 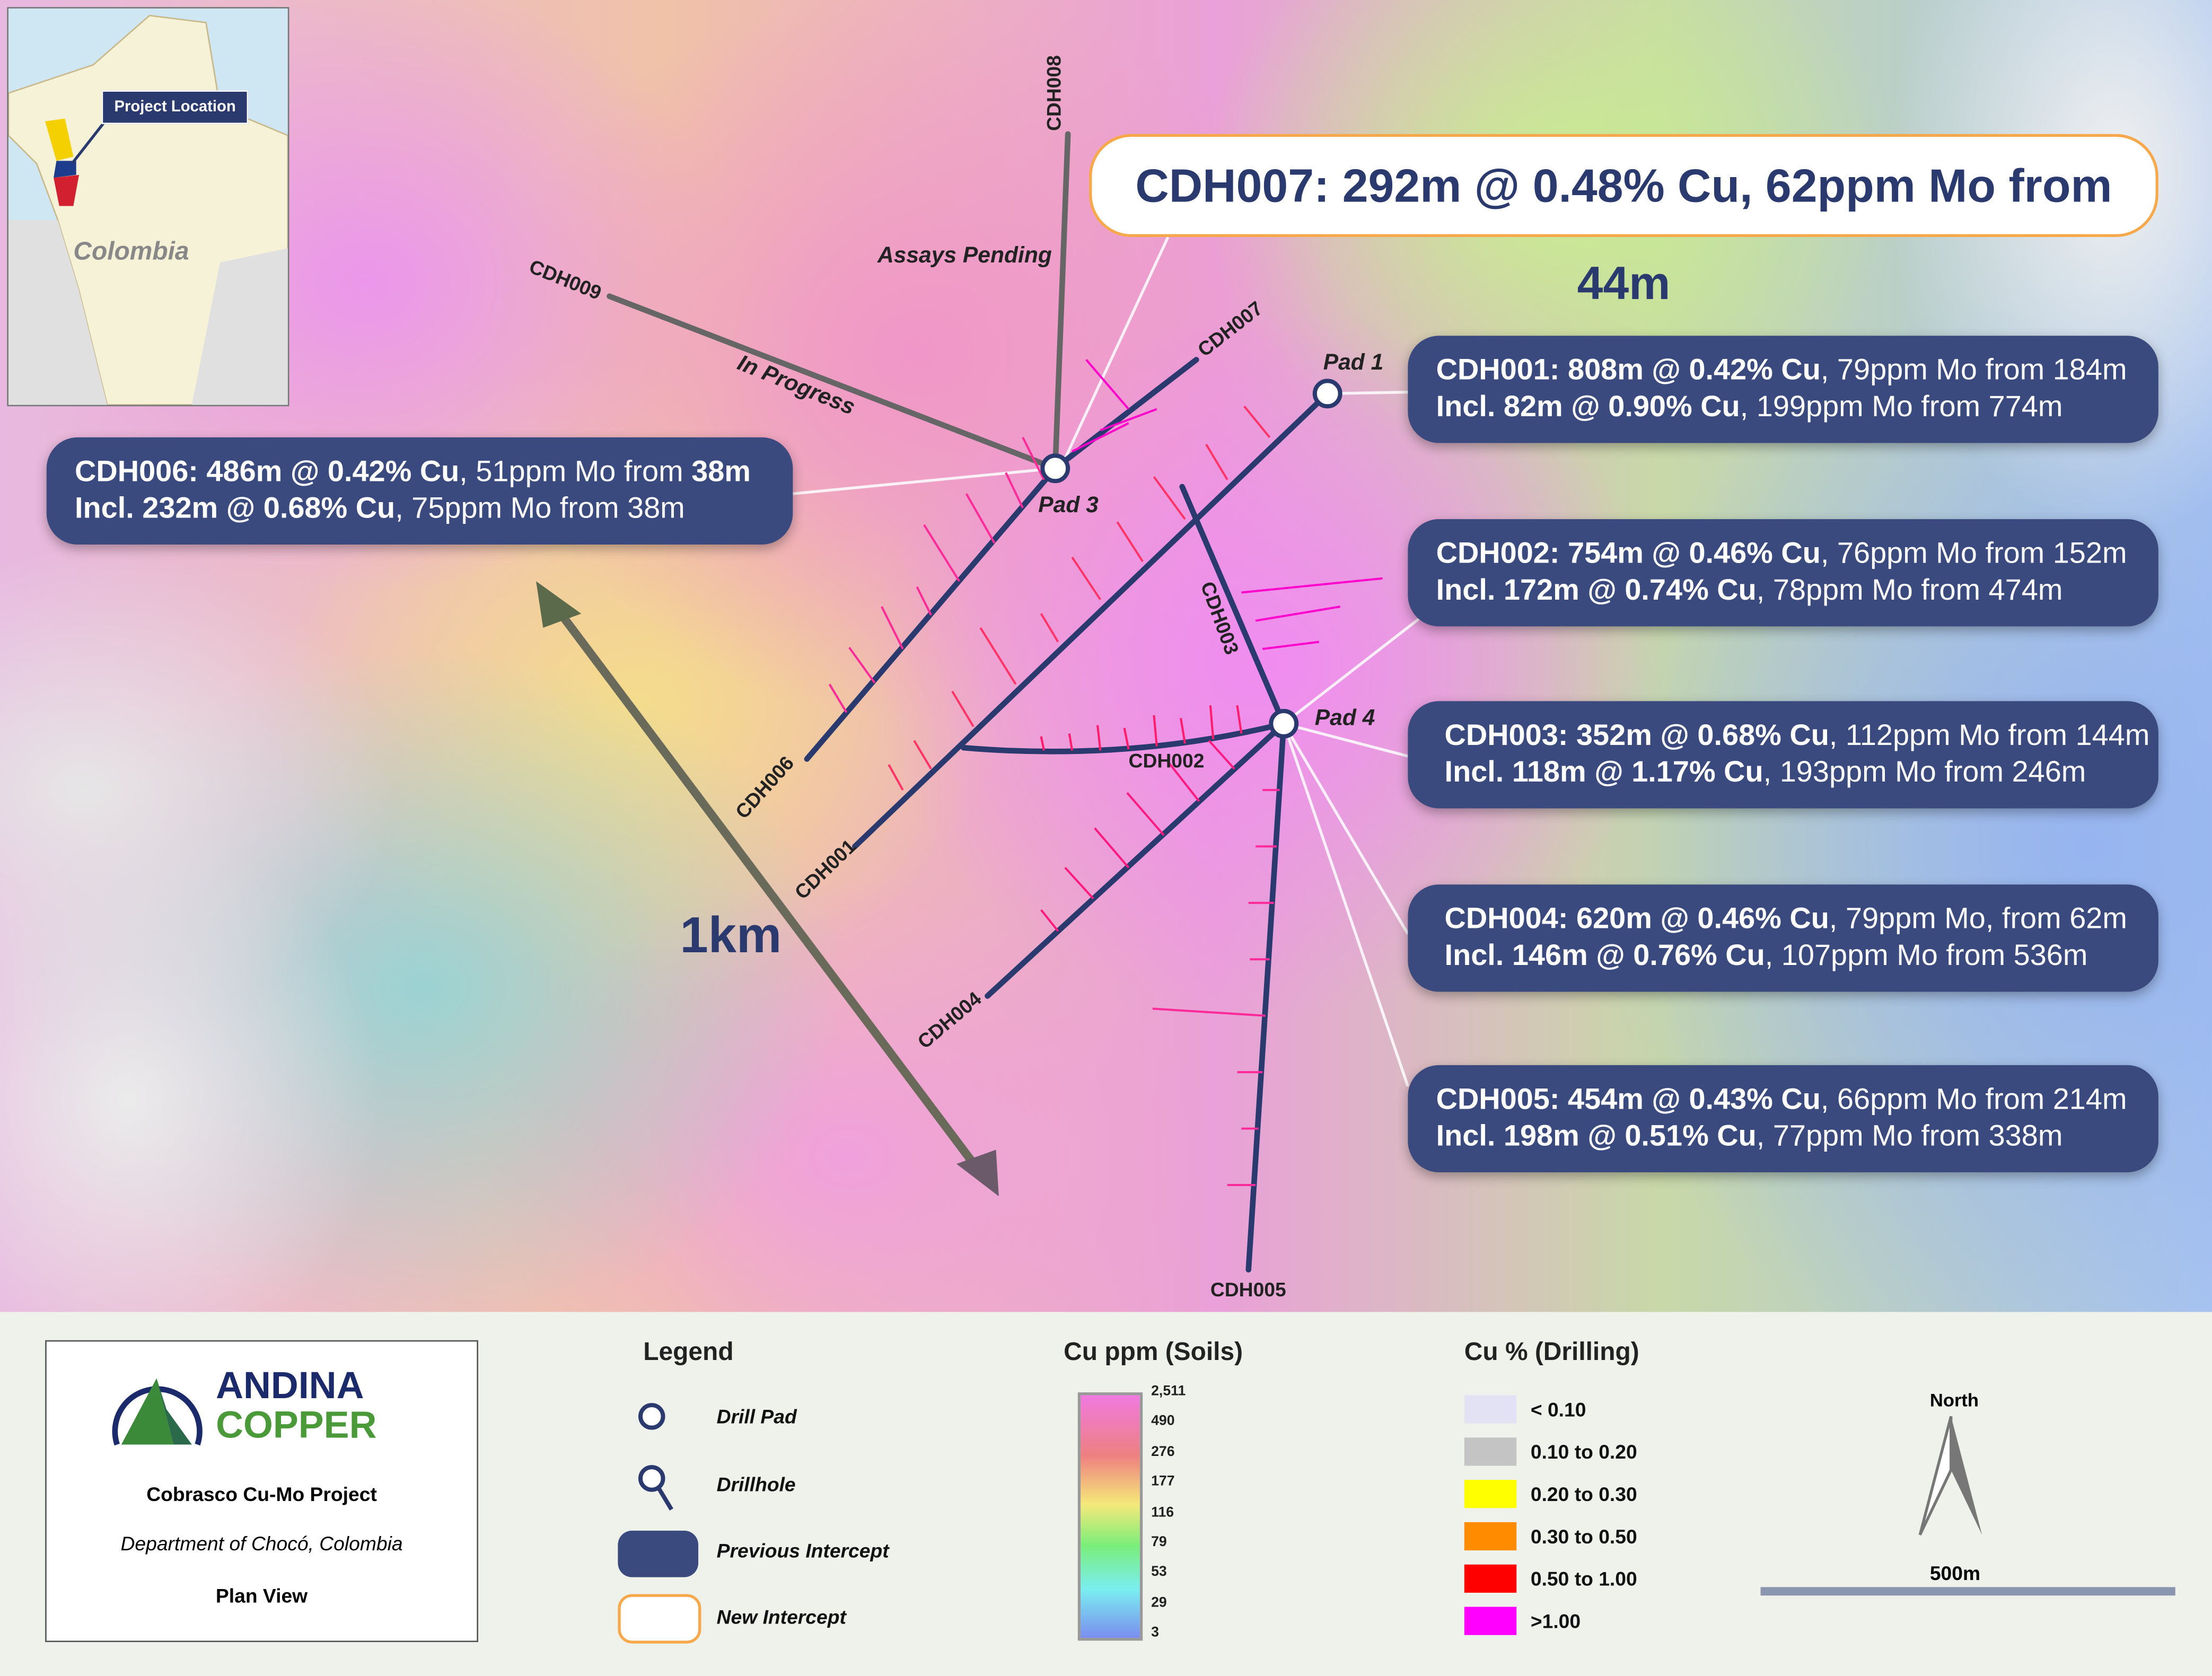 I want to click on company-name-line2: COPPER, so click(x=297, y=1424).